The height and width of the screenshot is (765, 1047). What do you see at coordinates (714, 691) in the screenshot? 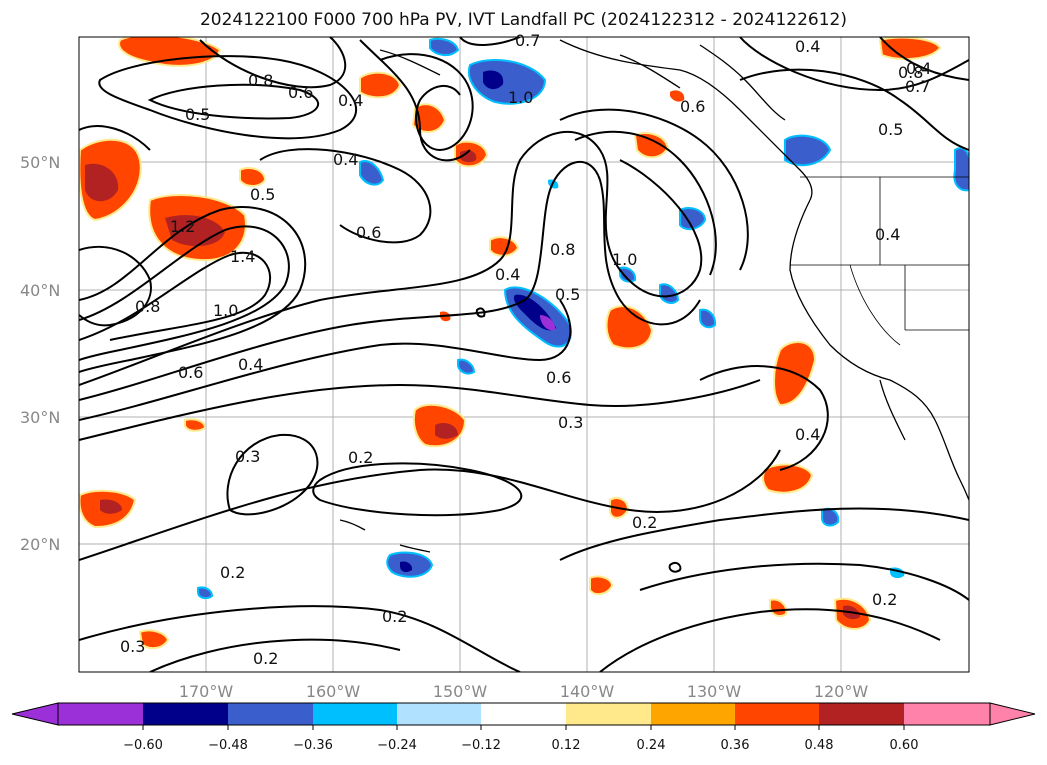
I see `lon-label: 130°W` at bounding box center [714, 691].